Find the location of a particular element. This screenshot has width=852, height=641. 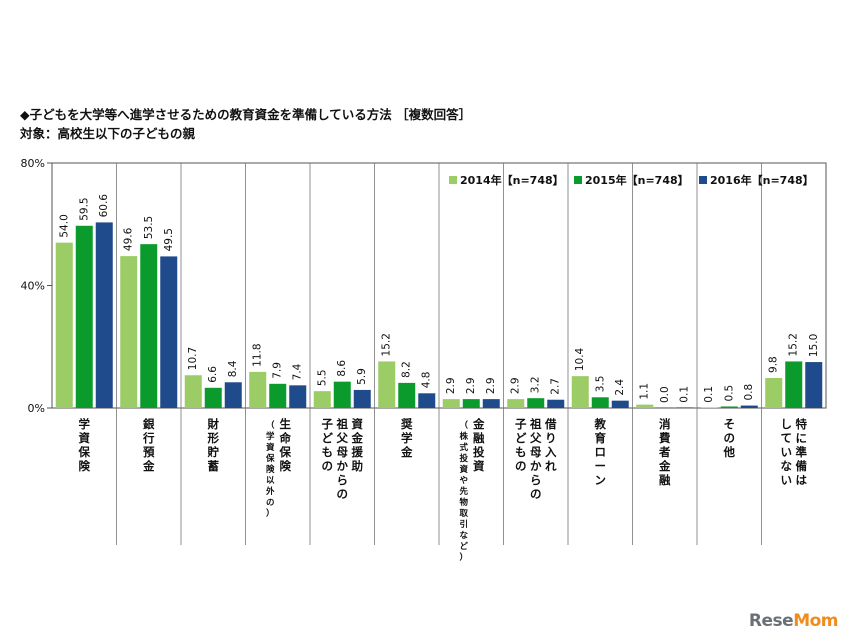

data-label: 8.2 is located at coordinates (407, 369).